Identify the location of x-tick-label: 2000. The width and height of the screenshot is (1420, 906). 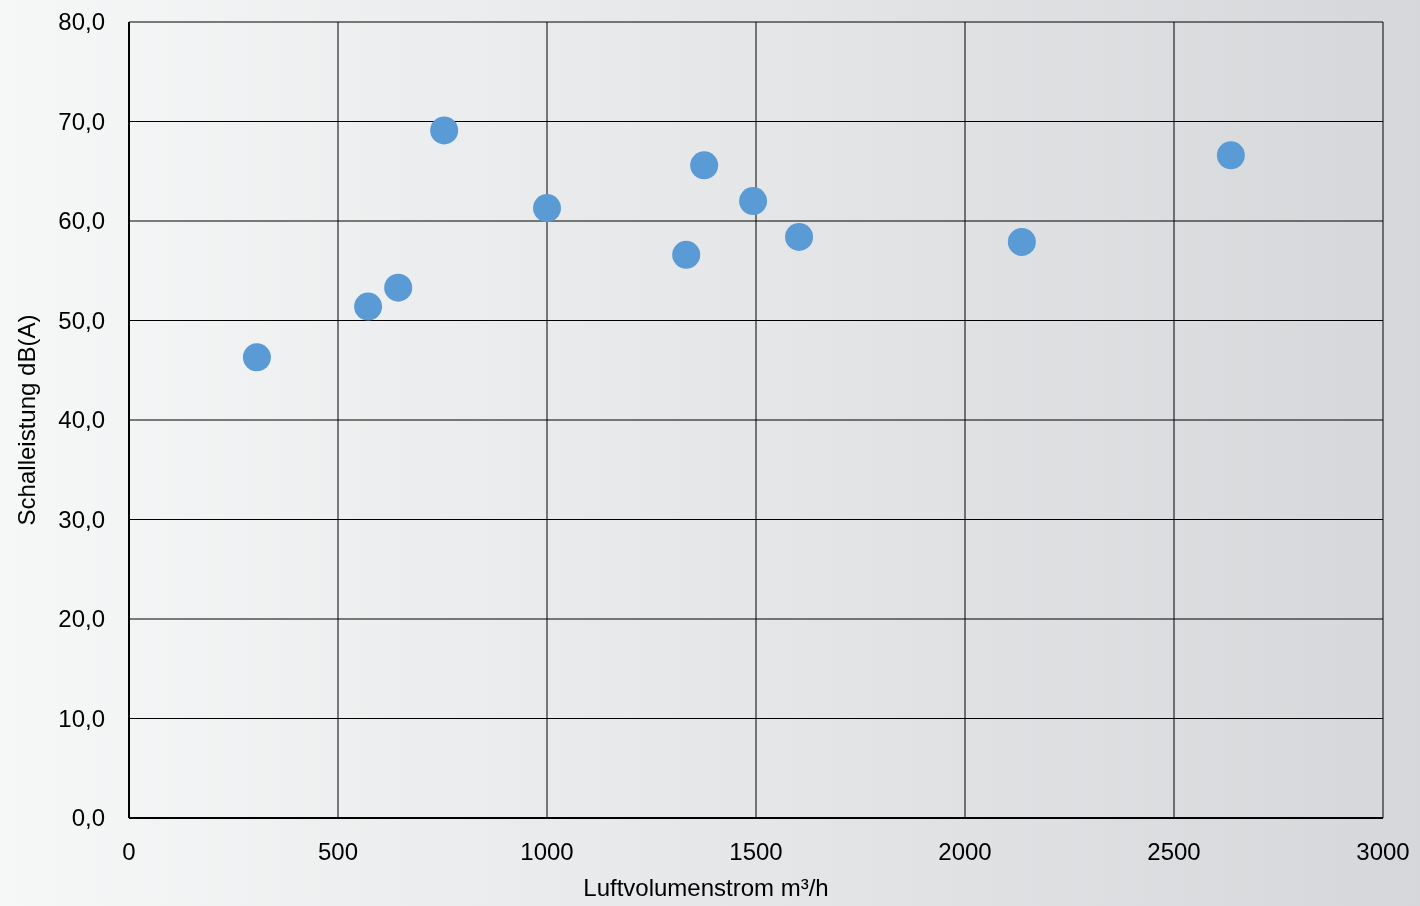
(965, 851).